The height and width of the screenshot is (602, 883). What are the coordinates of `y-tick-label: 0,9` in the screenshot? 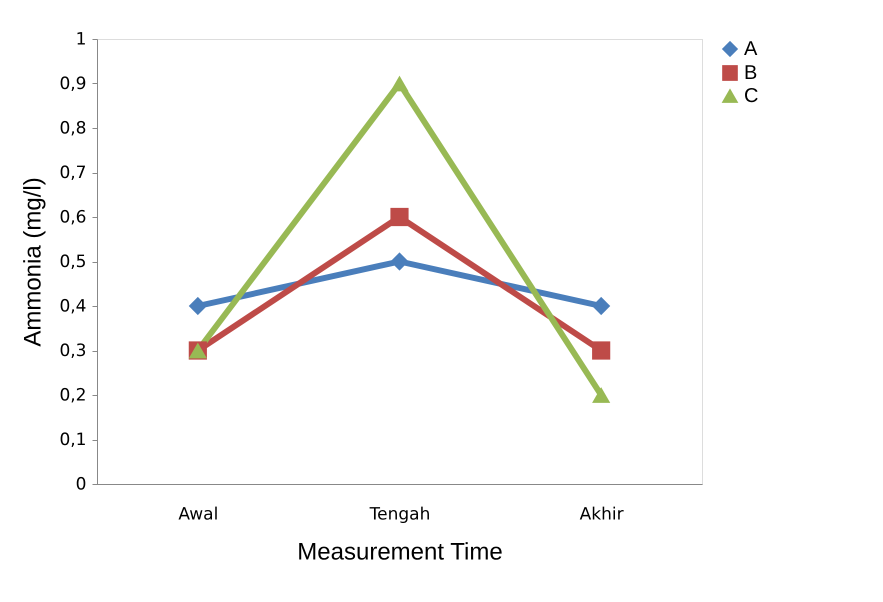 It's located at (72, 84).